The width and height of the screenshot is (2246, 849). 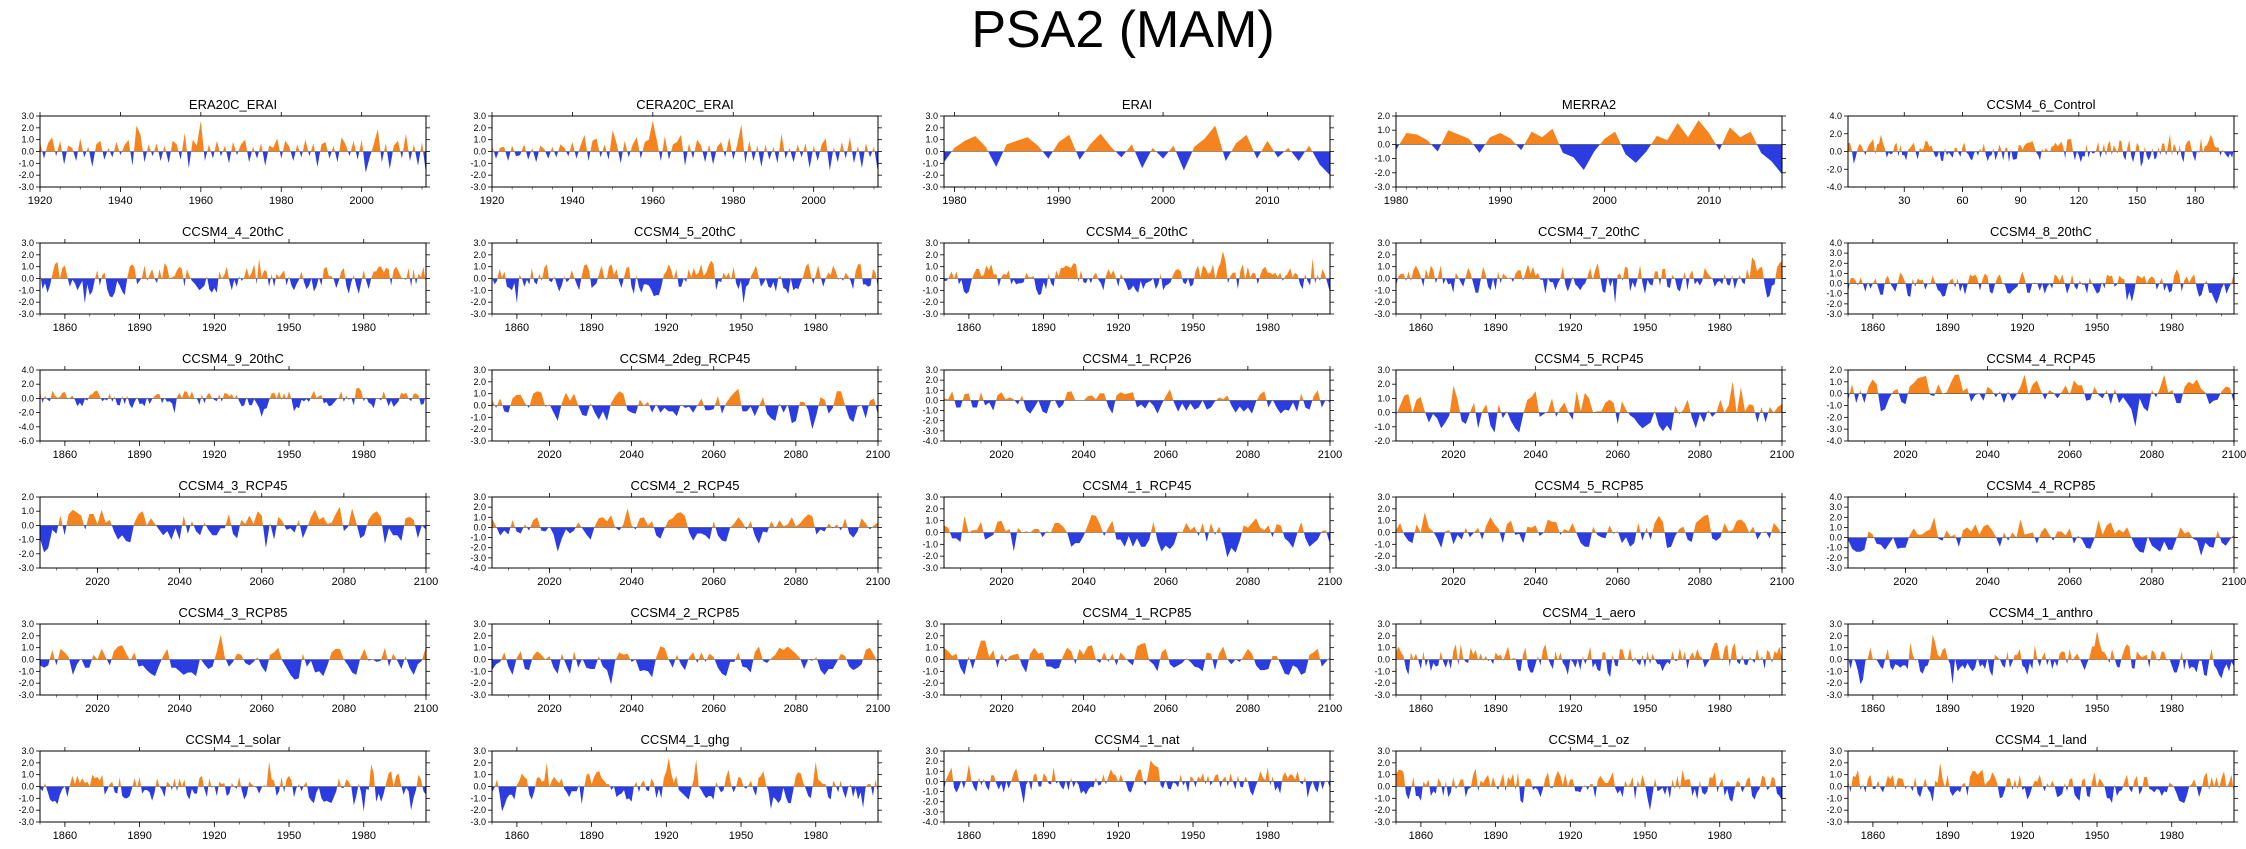 What do you see at coordinates (27, 370) in the screenshot?
I see `y-tick-label: 4.0` at bounding box center [27, 370].